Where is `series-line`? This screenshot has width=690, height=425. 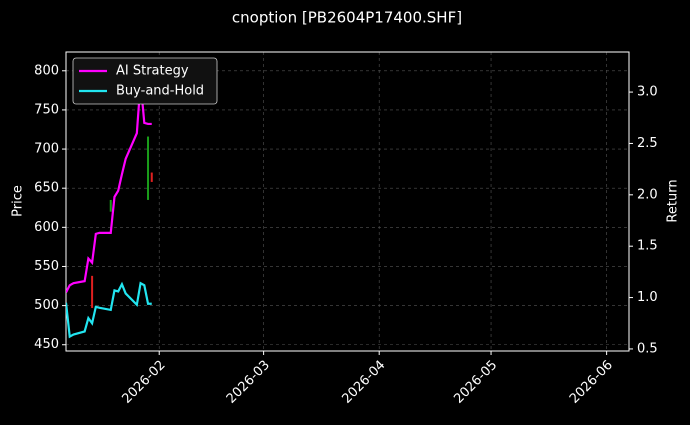 series-line is located at coordinates (109, 310).